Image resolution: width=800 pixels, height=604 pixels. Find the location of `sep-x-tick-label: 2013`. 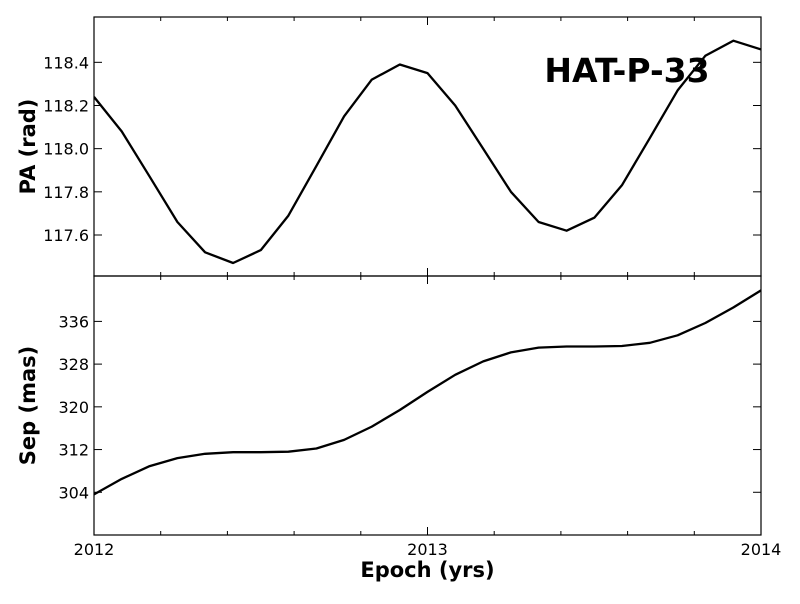

sep-x-tick-label: 2013 is located at coordinates (427, 549).